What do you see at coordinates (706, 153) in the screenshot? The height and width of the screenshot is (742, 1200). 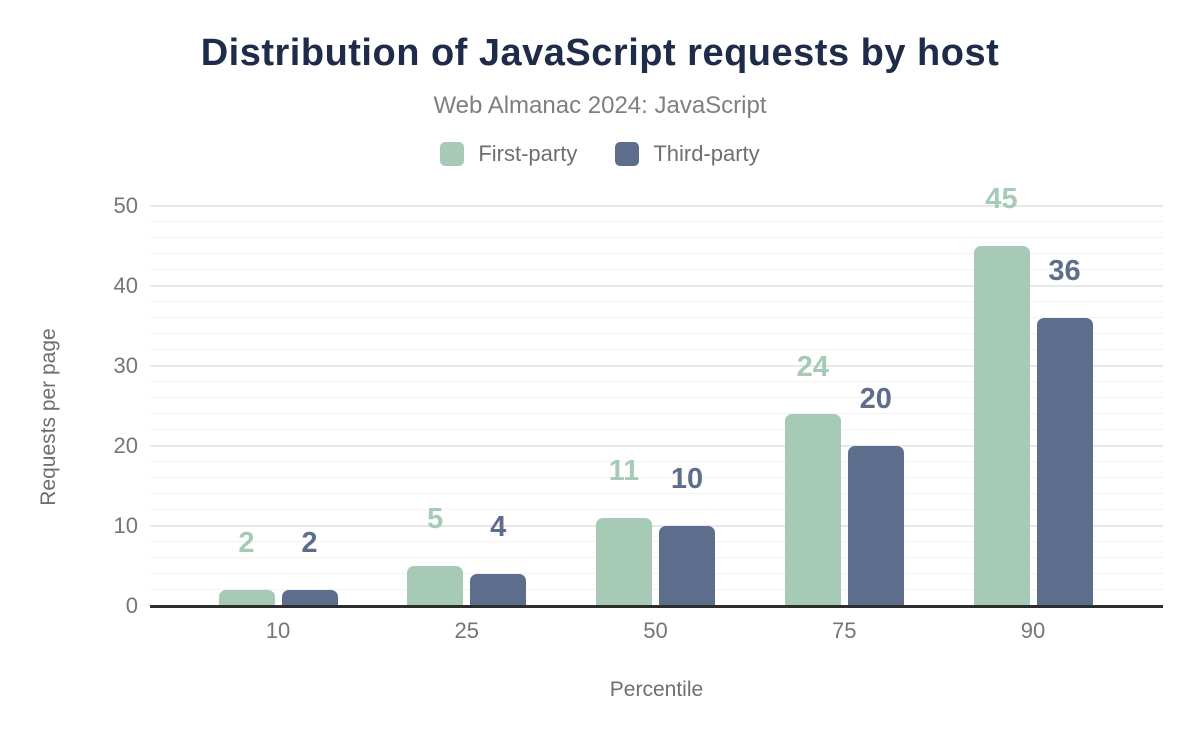 I see `legend-label-third-party: Third-party` at bounding box center [706, 153].